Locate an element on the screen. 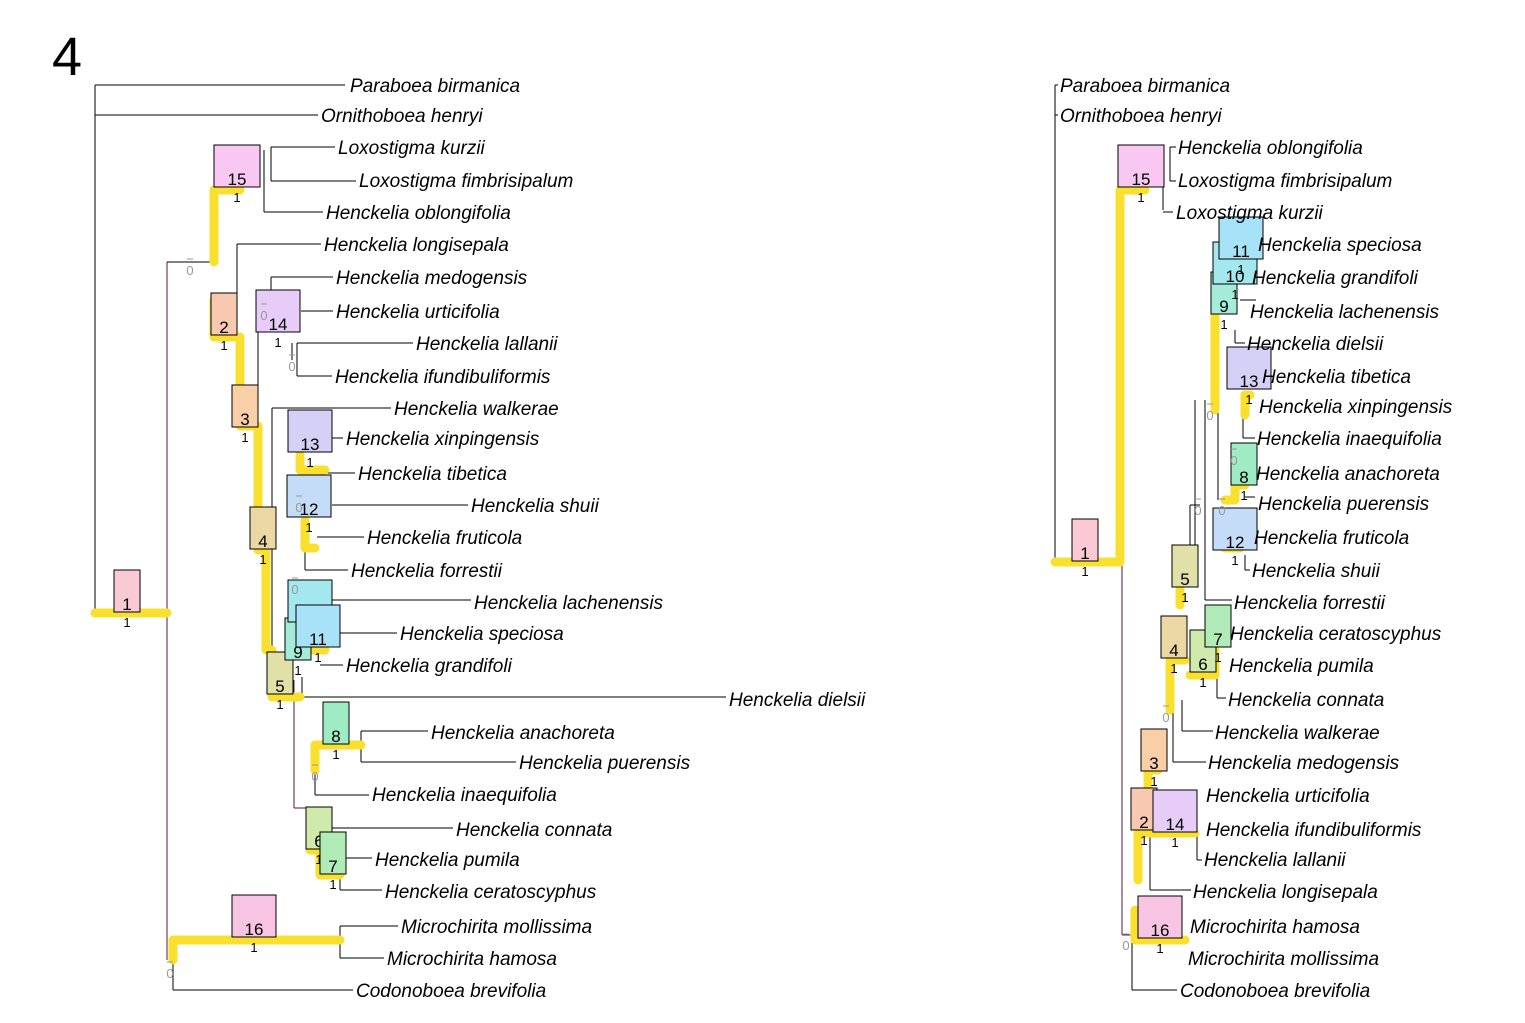  taxon-label: Henckelia inaequifolia is located at coordinates (464, 795).